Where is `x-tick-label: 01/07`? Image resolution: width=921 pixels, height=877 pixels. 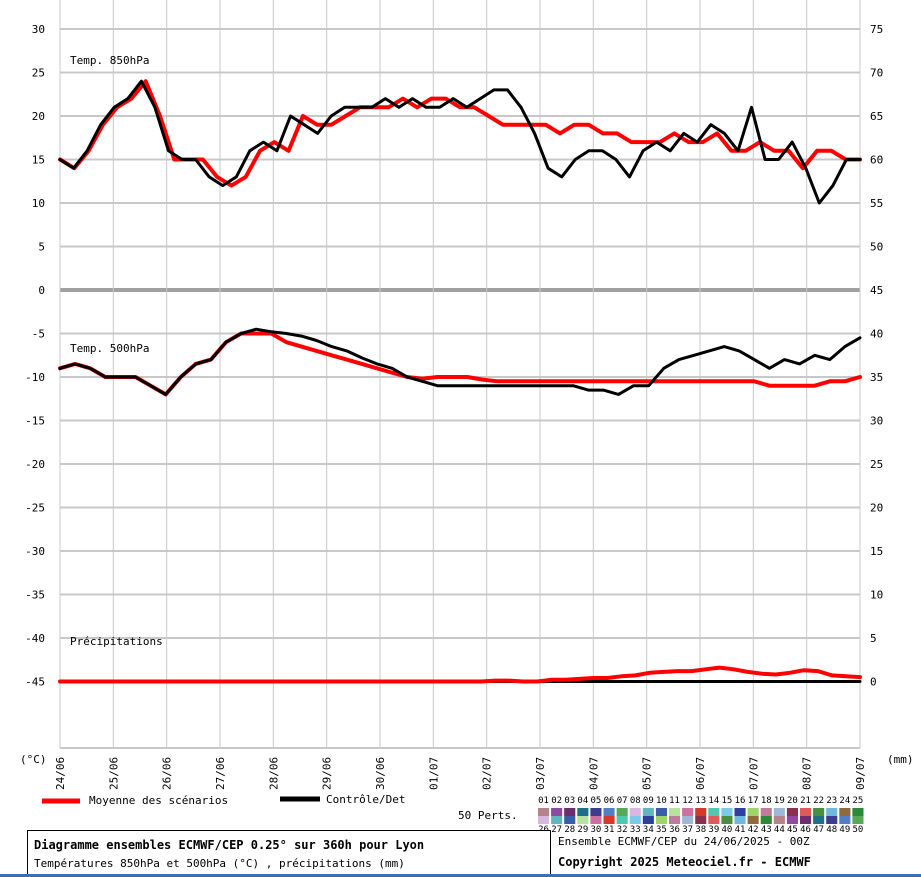
x-tick-label: 01/07 is located at coordinates (433, 773).